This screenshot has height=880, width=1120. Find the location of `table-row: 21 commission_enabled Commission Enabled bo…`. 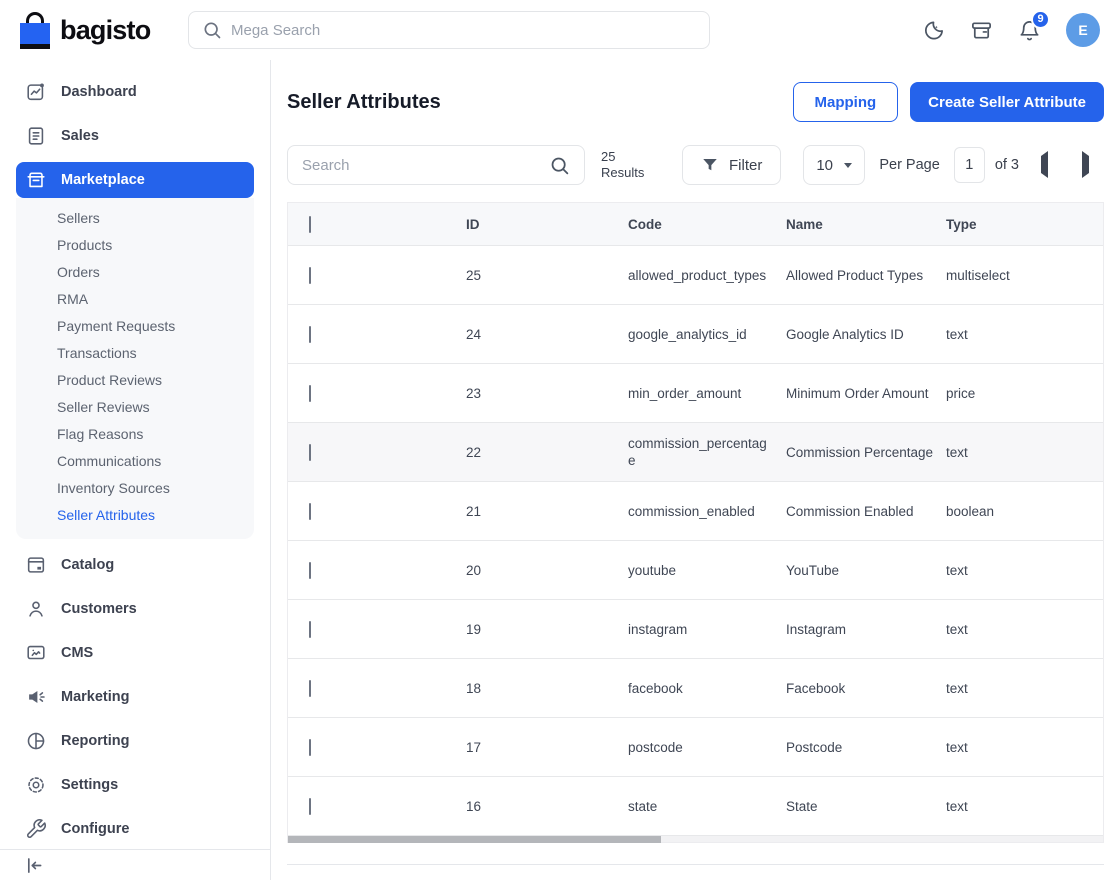

table-row: 21 commission_enabled Commission Enabled bo… is located at coordinates (695, 511).